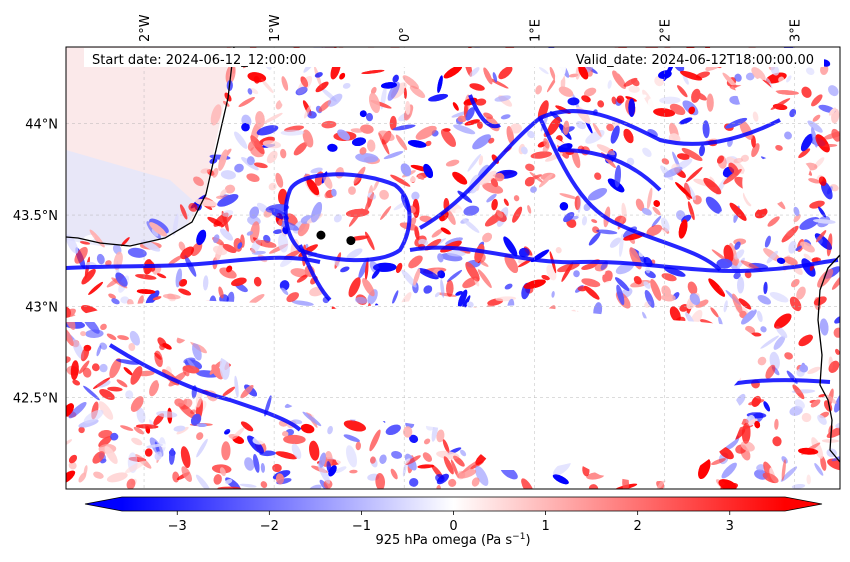 This screenshot has width=850, height=562. What do you see at coordinates (535, 30) in the screenshot?
I see `lon-tick-label: 1°E` at bounding box center [535, 30].